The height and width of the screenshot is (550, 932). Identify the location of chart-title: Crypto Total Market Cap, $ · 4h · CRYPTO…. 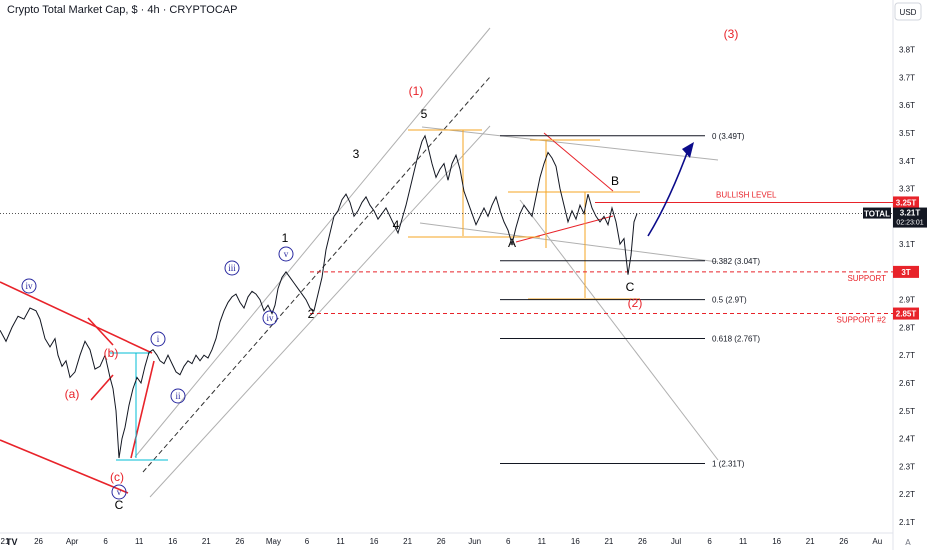
(122, 10).